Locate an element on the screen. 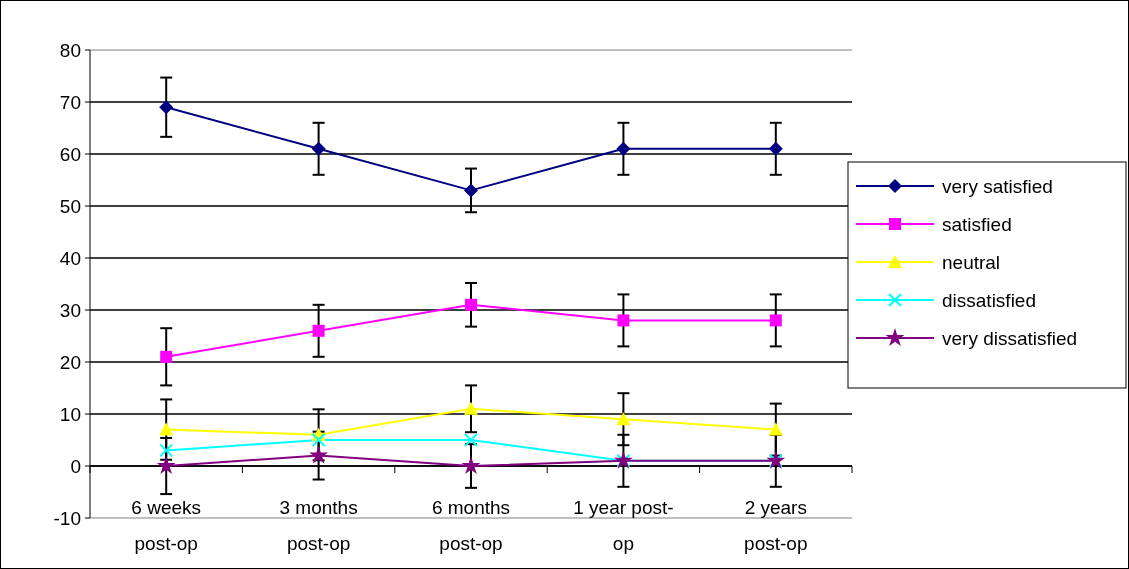  y-tick-label: 50 is located at coordinates (70, 206).